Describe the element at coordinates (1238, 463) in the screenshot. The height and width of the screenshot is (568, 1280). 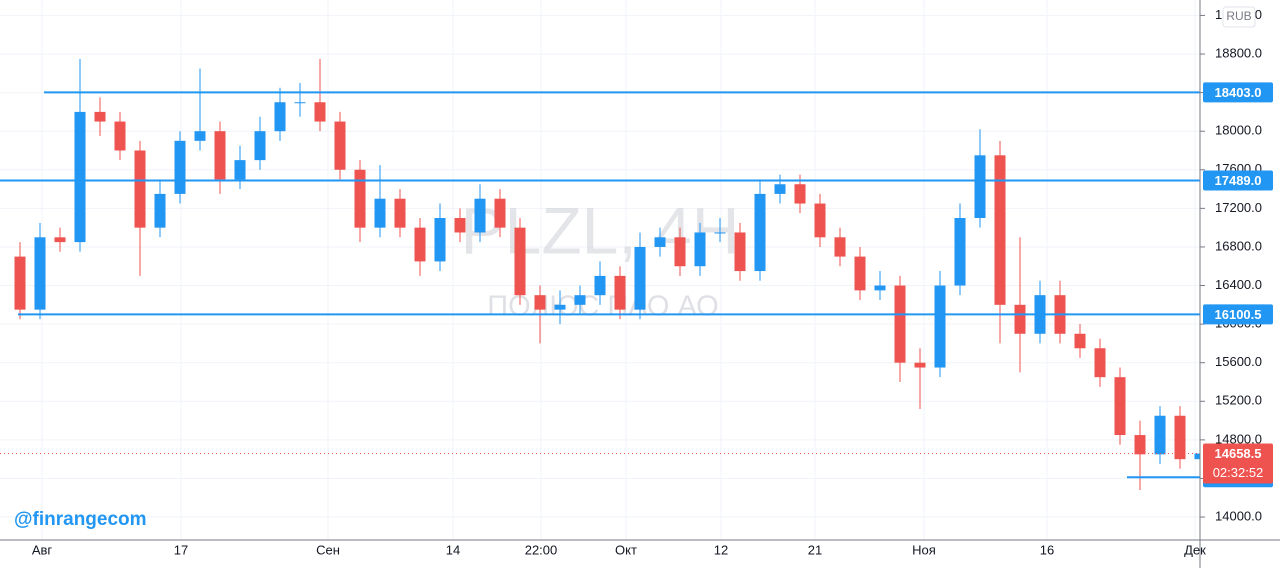
I see `last-price-box` at that location.